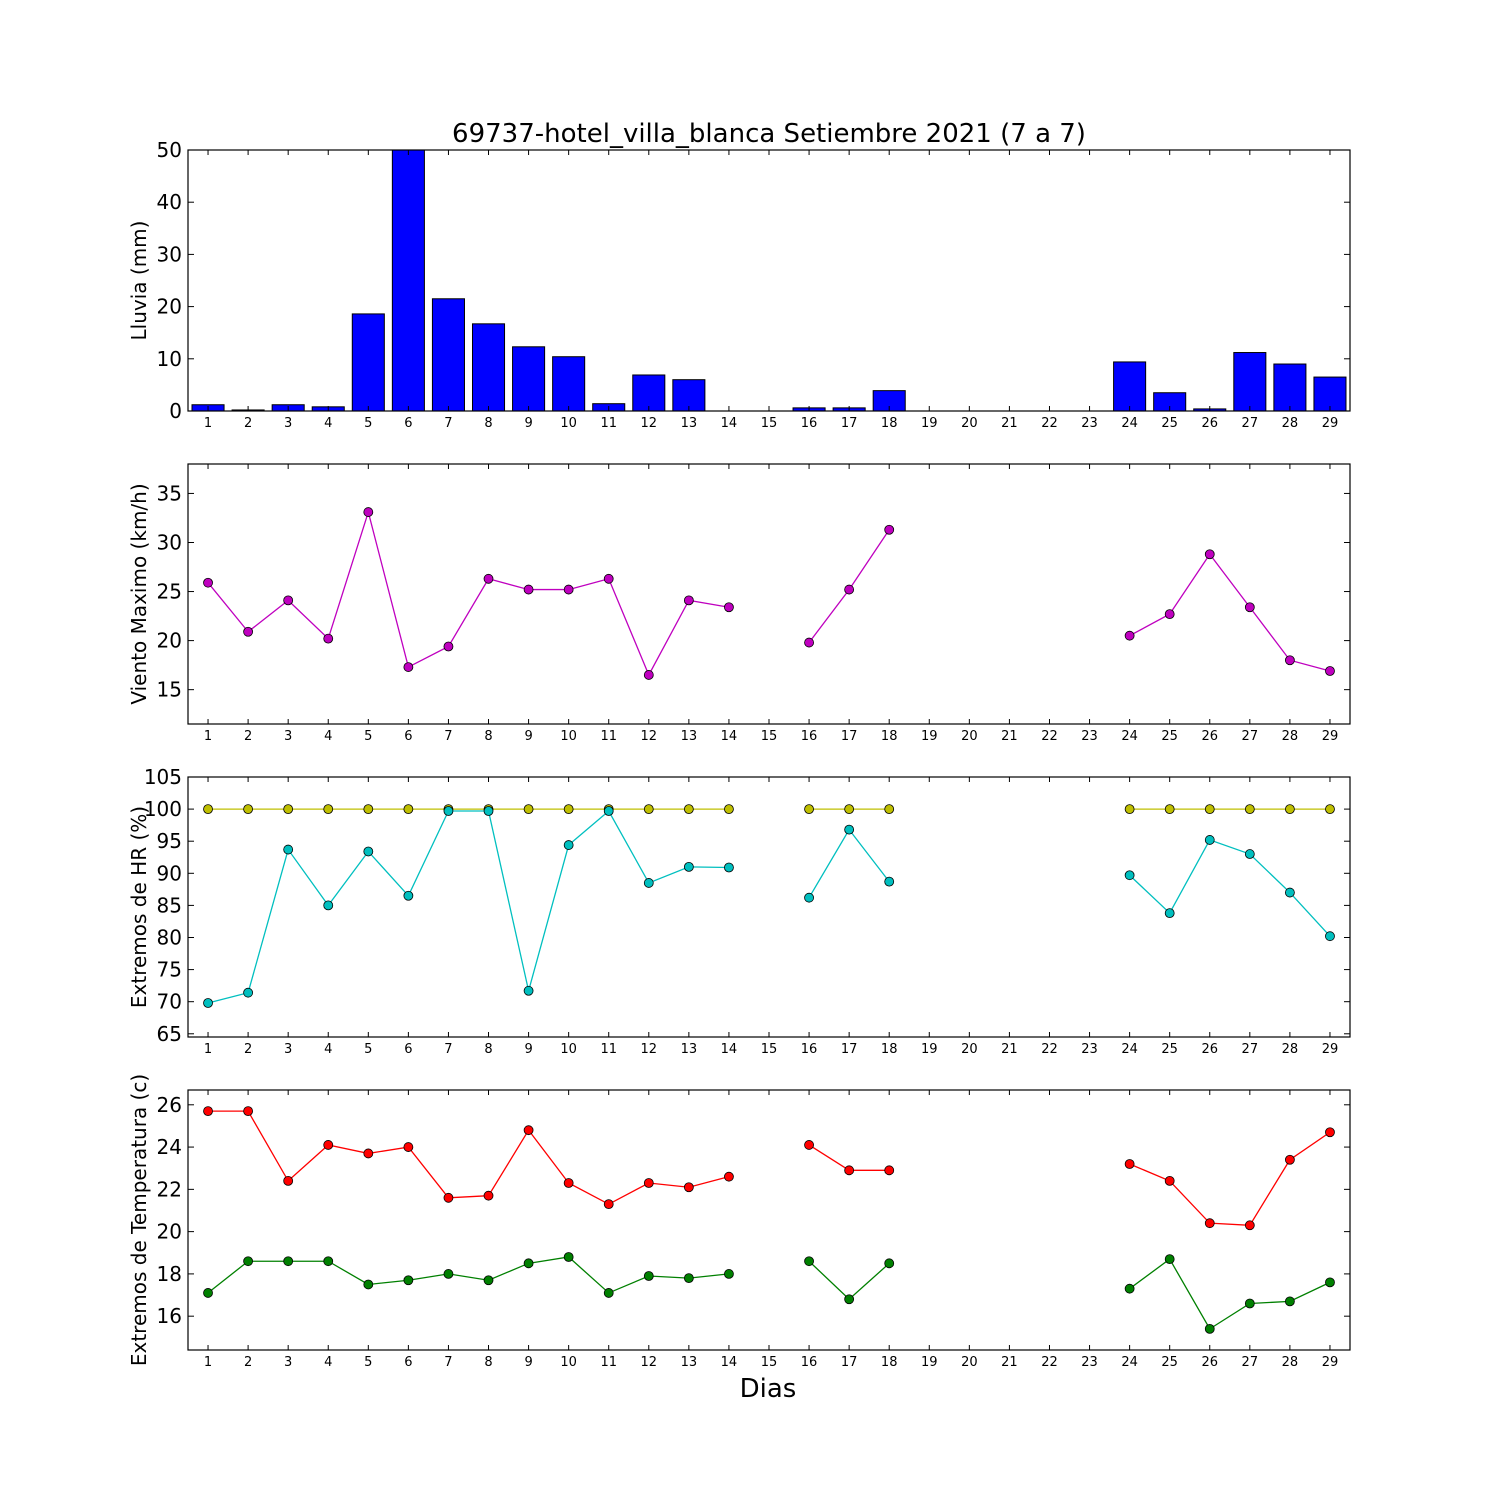  Describe the element at coordinates (139, 907) in the screenshot. I see `humidity-y-axis-label: Extremos de HR (%)` at that location.